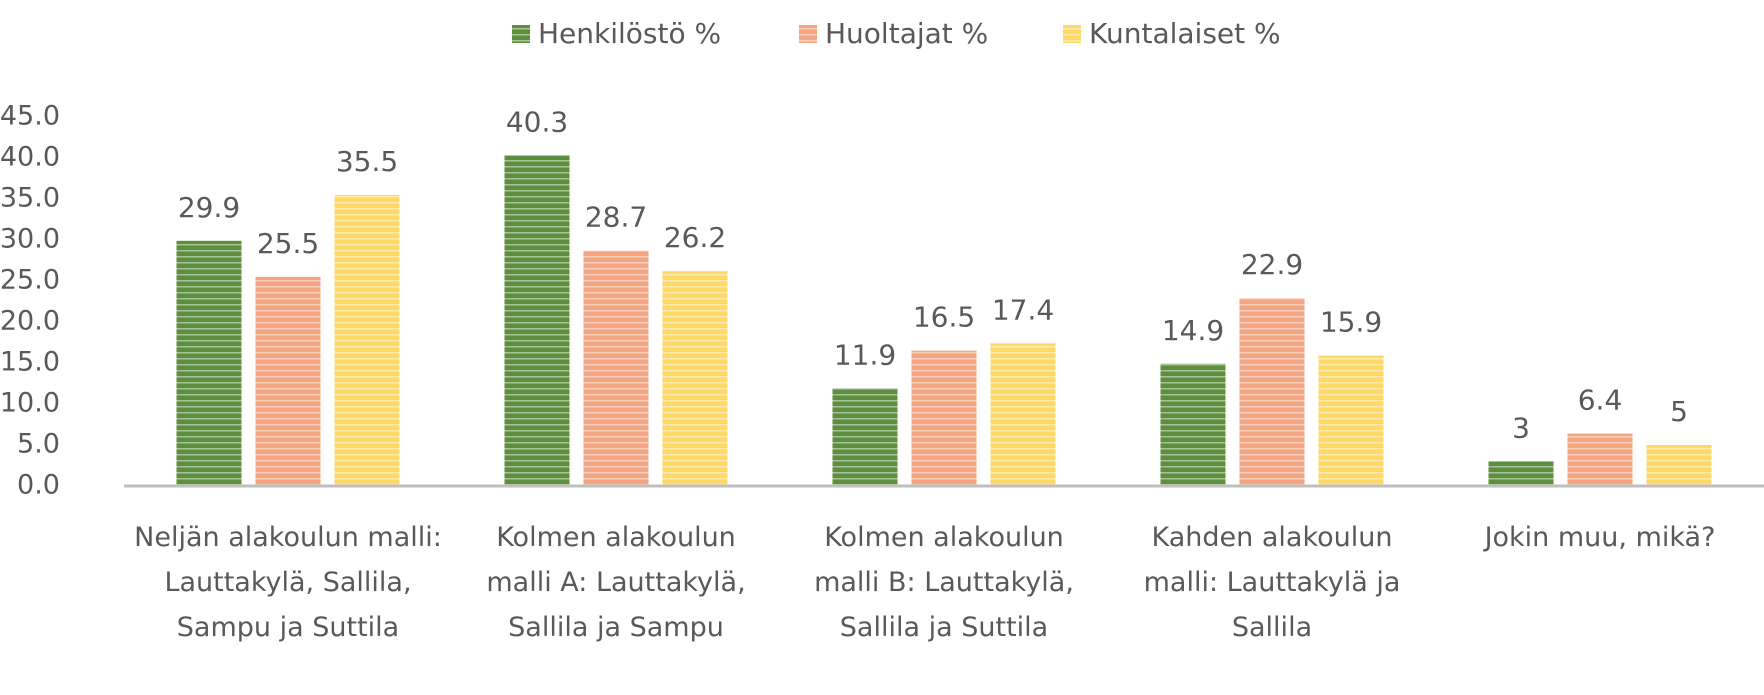 The width and height of the screenshot is (1764, 695). What do you see at coordinates (537, 122) in the screenshot?
I see `data-label: 40.3` at bounding box center [537, 122].